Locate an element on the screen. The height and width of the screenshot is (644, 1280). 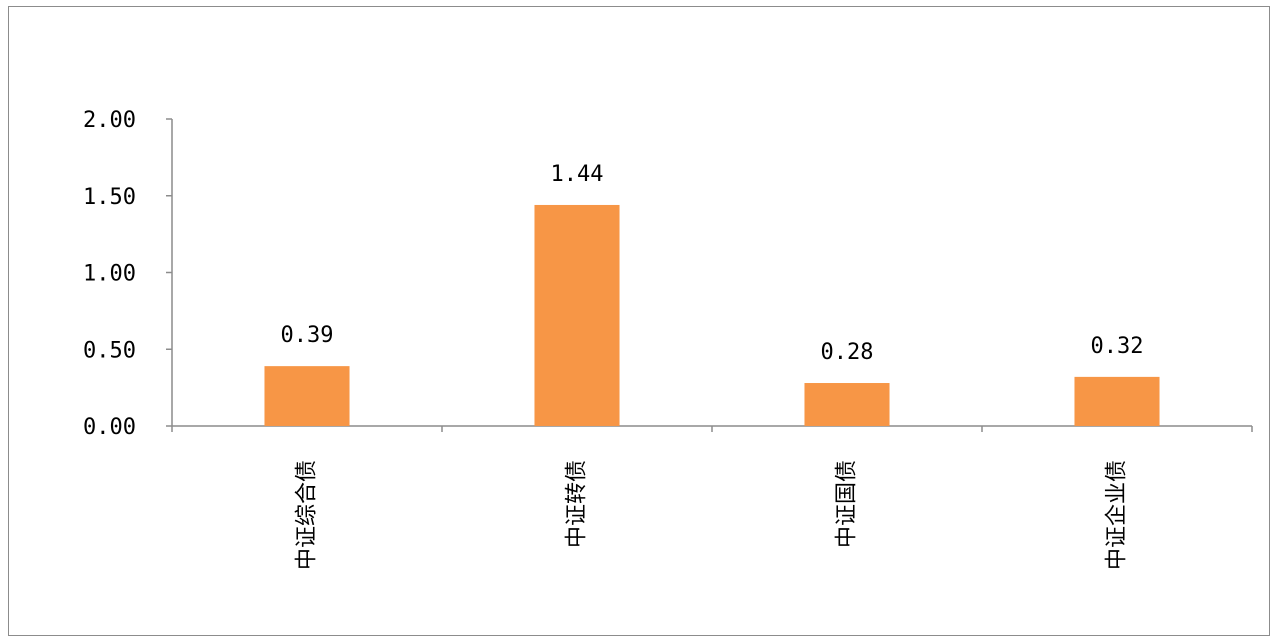
y-tick-label: 1.00 is located at coordinates (109, 274).